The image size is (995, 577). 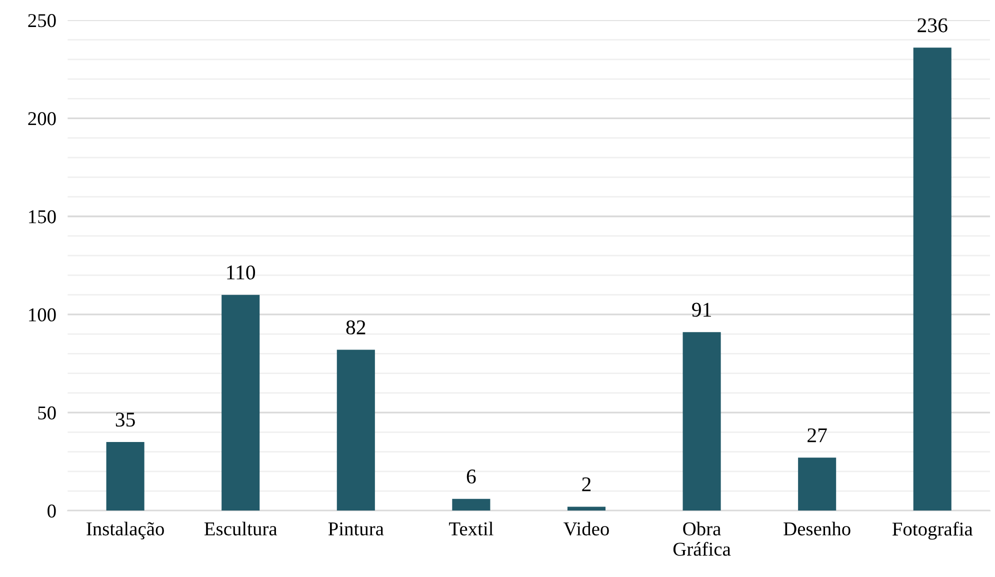 I want to click on x-tick-label: Desenho, so click(x=817, y=529).